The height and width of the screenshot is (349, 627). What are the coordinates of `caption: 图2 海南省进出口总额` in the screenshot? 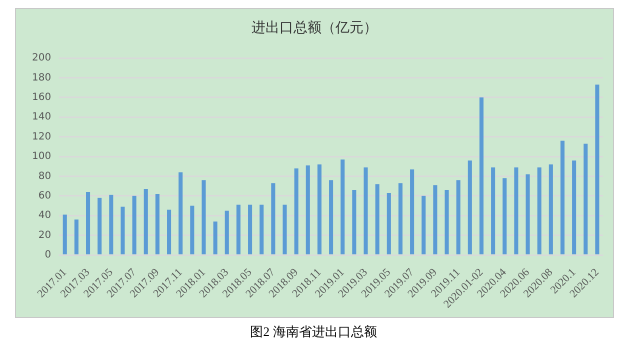 It's located at (313, 332).